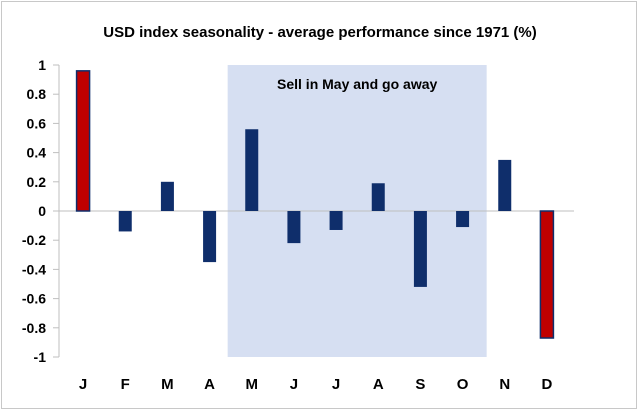 The width and height of the screenshot is (640, 412). I want to click on x-tick-label: N, so click(504, 384).